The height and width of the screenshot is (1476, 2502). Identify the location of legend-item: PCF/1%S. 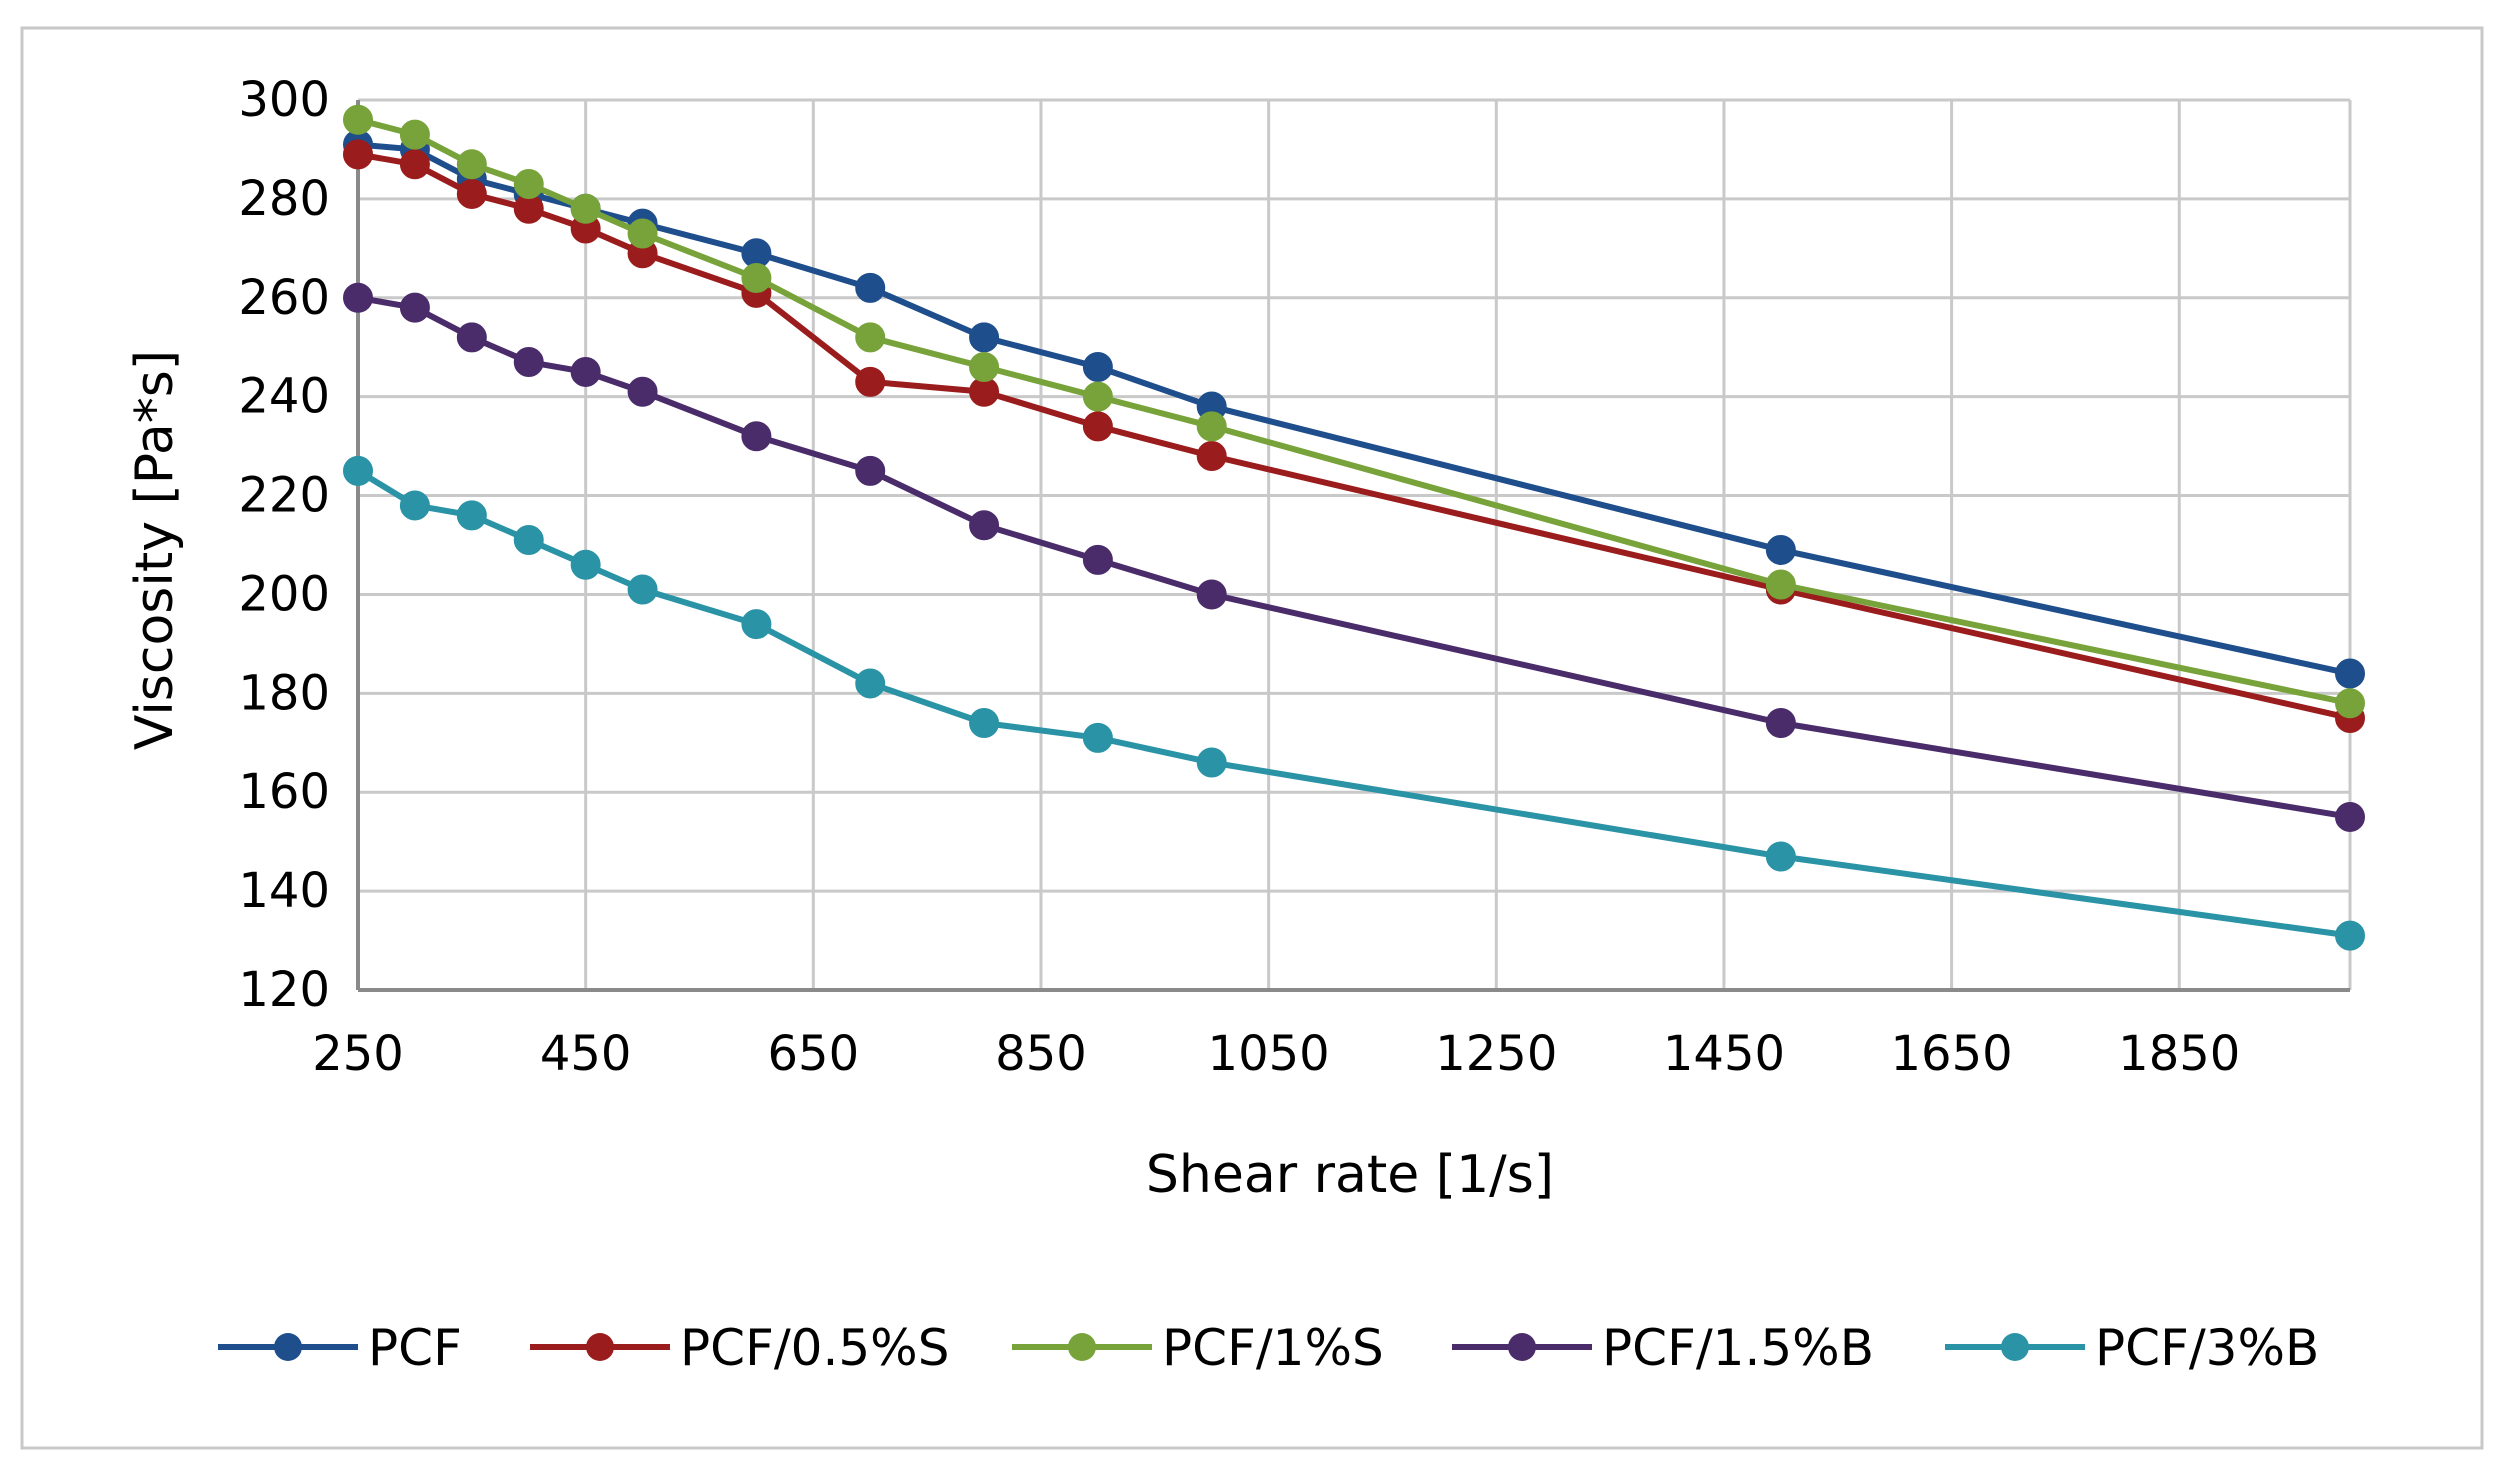
(1198, 1348).